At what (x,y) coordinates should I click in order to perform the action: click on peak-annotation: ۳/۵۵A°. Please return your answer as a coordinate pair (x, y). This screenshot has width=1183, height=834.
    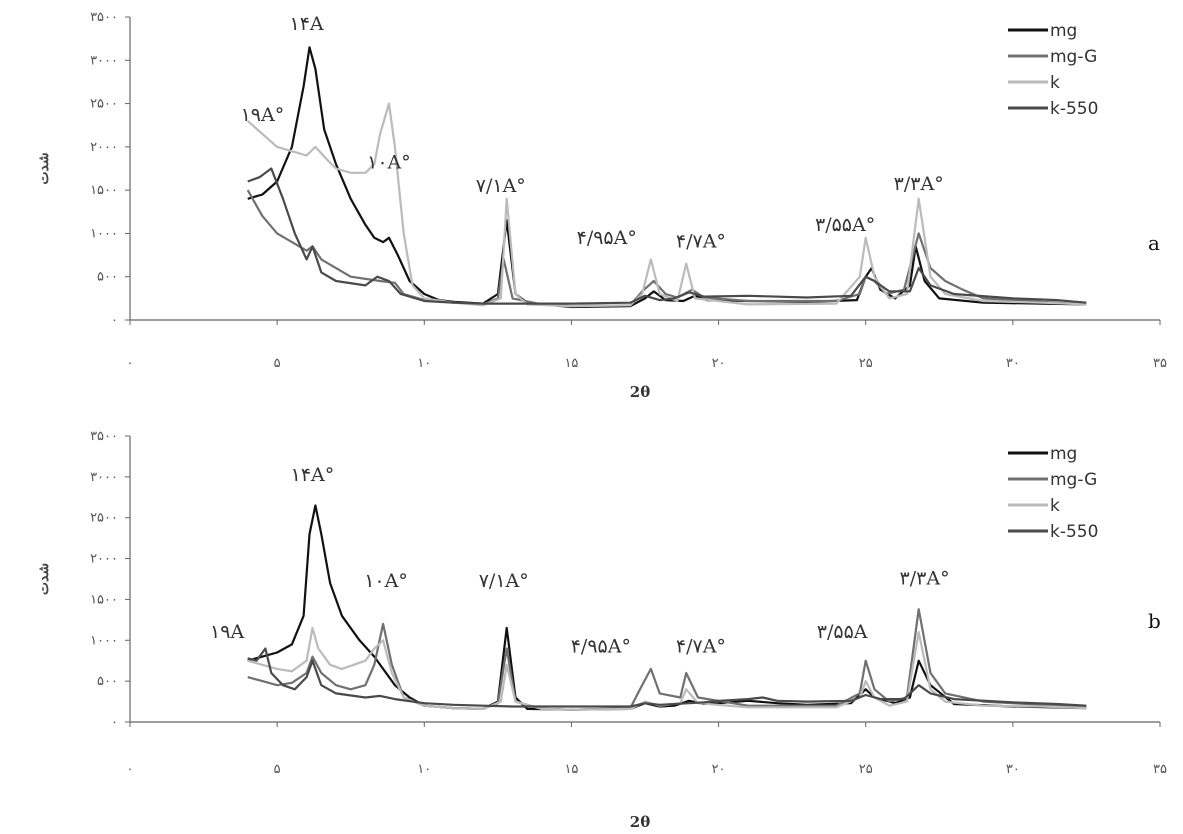
    Looking at the image, I should click on (845, 225).